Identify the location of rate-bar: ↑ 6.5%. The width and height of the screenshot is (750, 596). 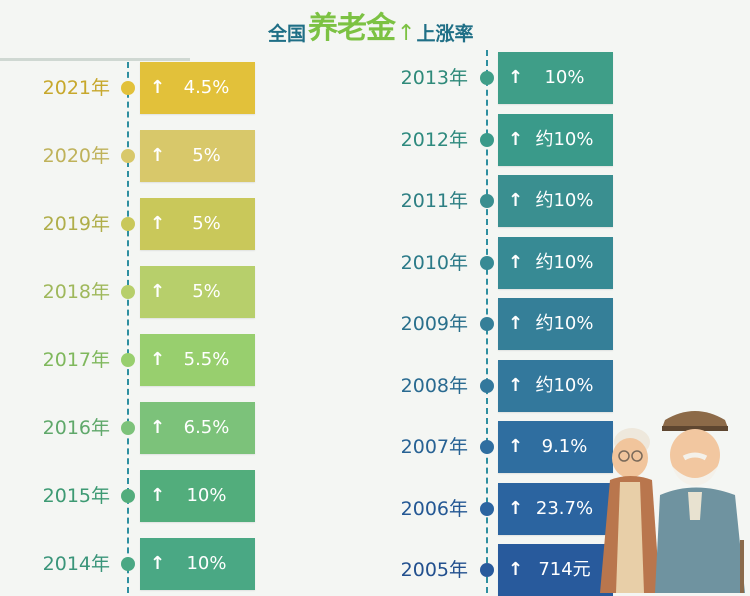
(197, 428).